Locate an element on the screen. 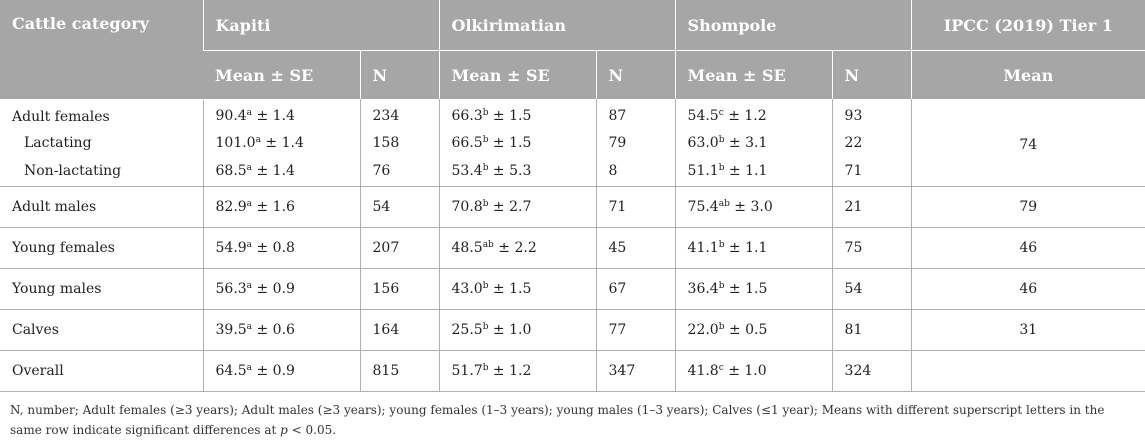 The height and width of the screenshot is (440, 1145). row-label: Lactating is located at coordinates (58, 142).